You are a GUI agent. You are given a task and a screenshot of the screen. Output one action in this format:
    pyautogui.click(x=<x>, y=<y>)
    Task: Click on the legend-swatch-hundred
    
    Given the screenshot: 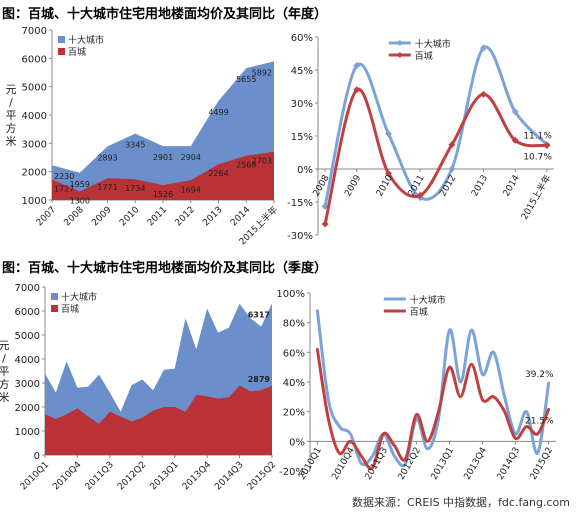 What is the action you would take?
    pyautogui.click(x=61, y=51)
    